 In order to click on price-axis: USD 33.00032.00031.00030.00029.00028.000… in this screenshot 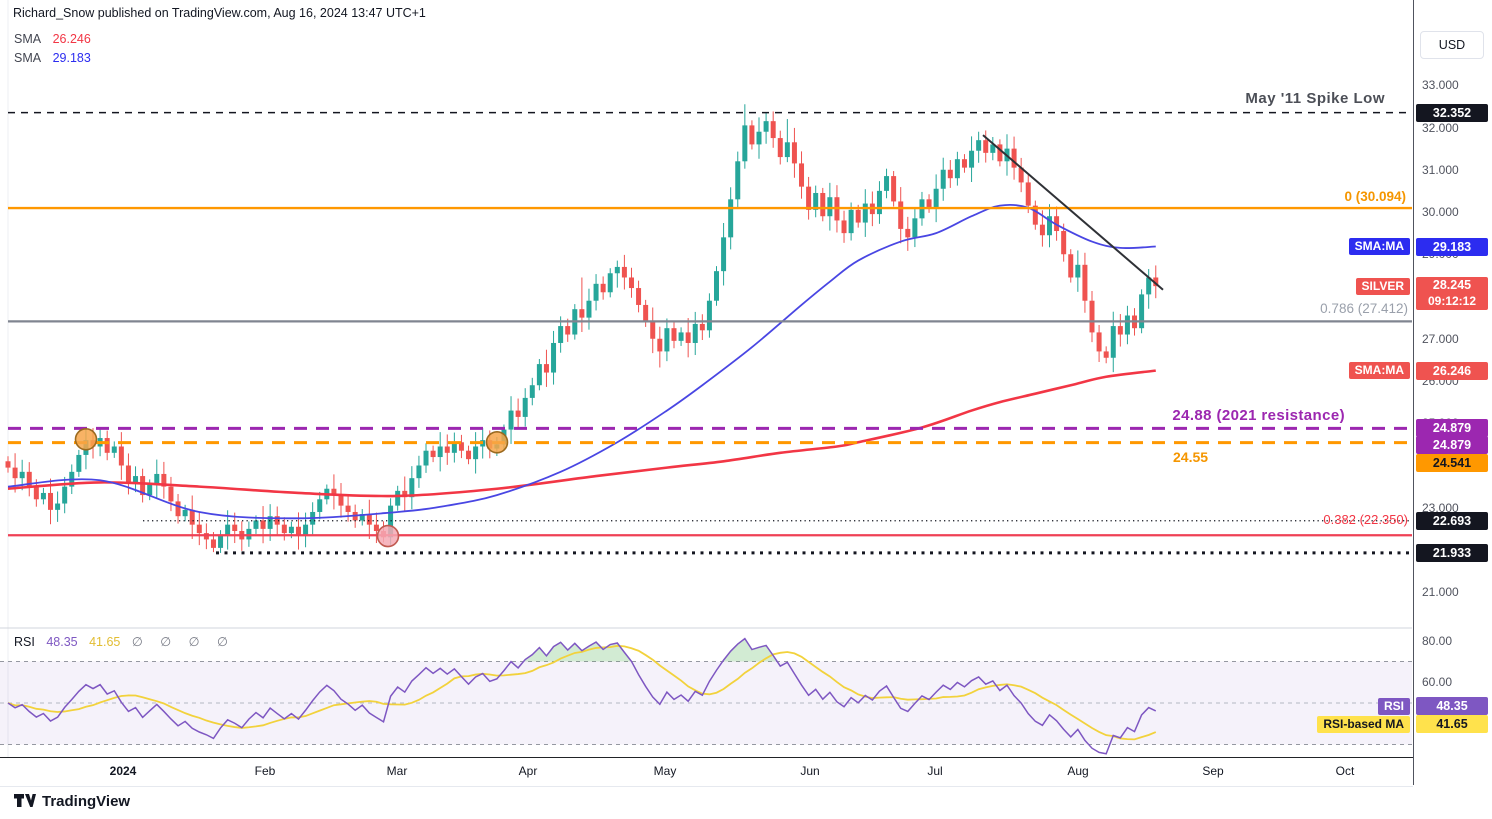, I will do `click(1452, 392)`.